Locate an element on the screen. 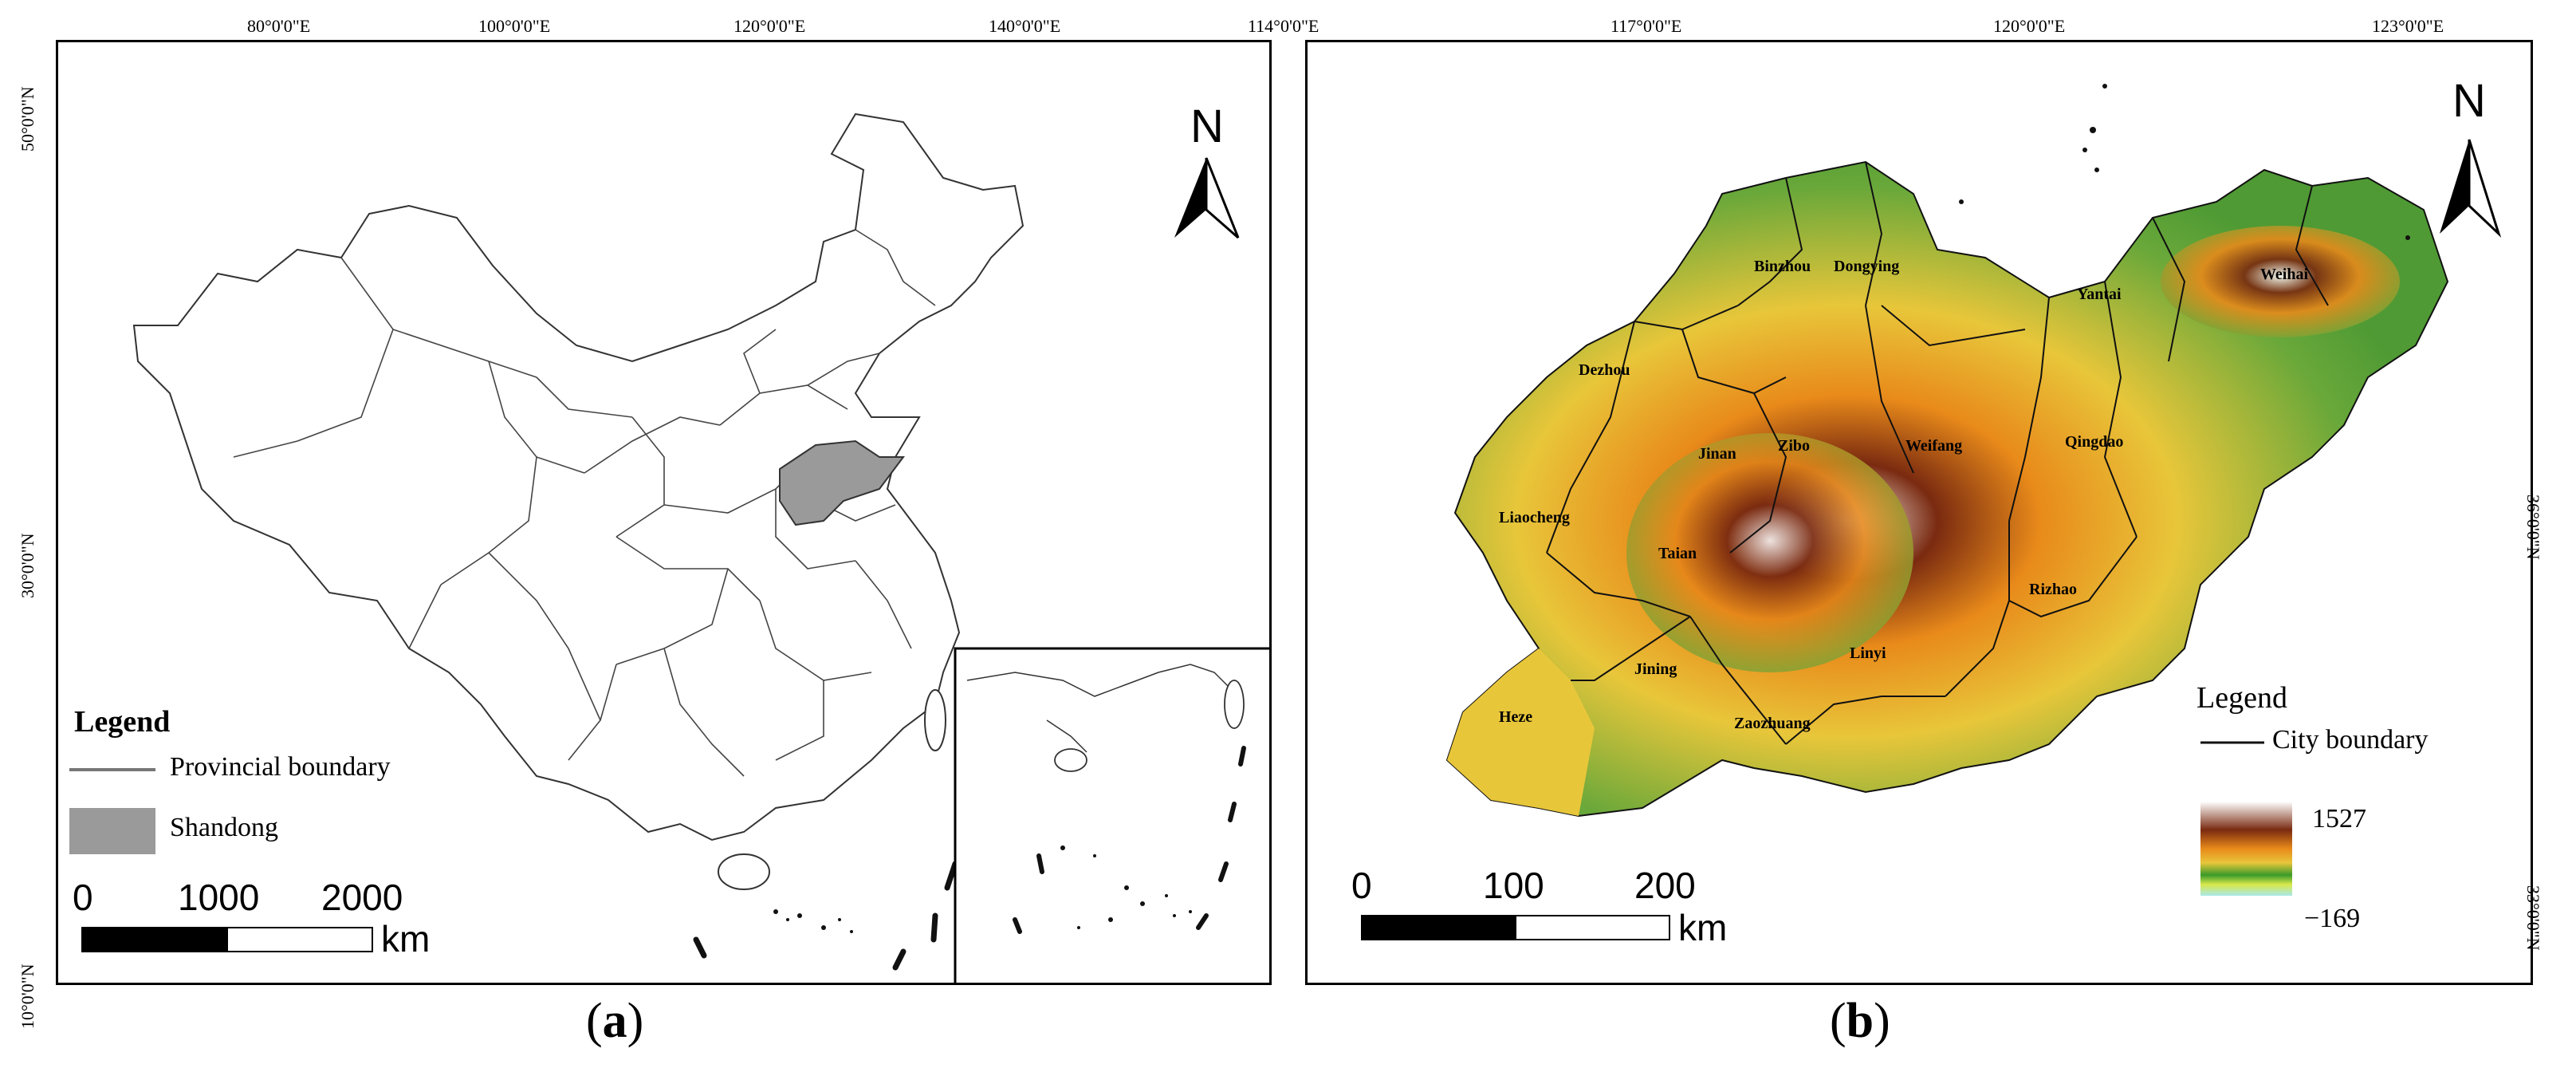 Image resolution: width=2576 pixels, height=1072 pixels. scale-number-2000: 2000 is located at coordinates (362, 898).